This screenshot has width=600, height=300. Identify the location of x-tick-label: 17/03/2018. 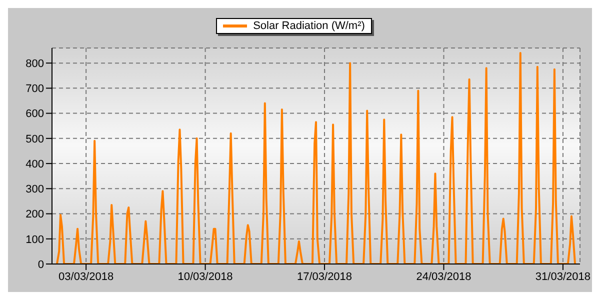
(324, 276).